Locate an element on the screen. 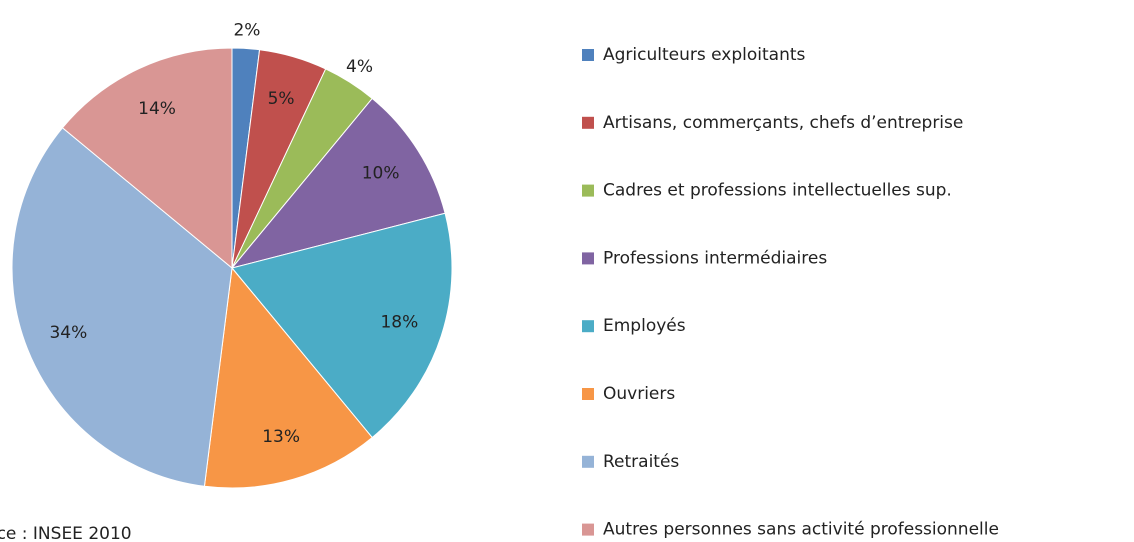 This screenshot has height=542, width=1134. legend-label: Professions intermédiaires is located at coordinates (715, 258).